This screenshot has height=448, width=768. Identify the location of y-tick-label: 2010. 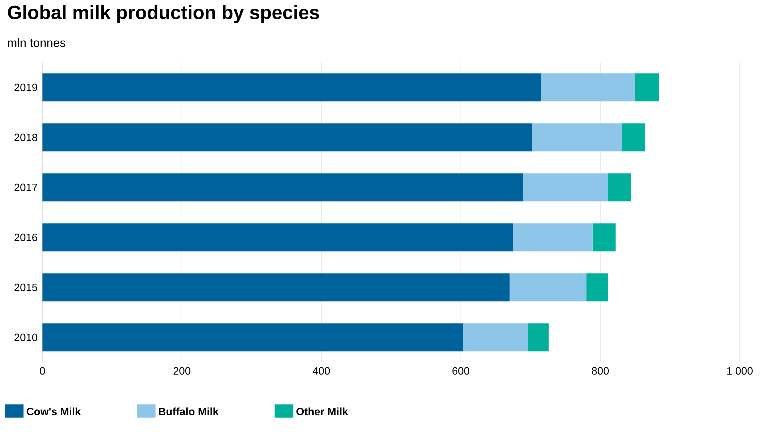
(26, 338).